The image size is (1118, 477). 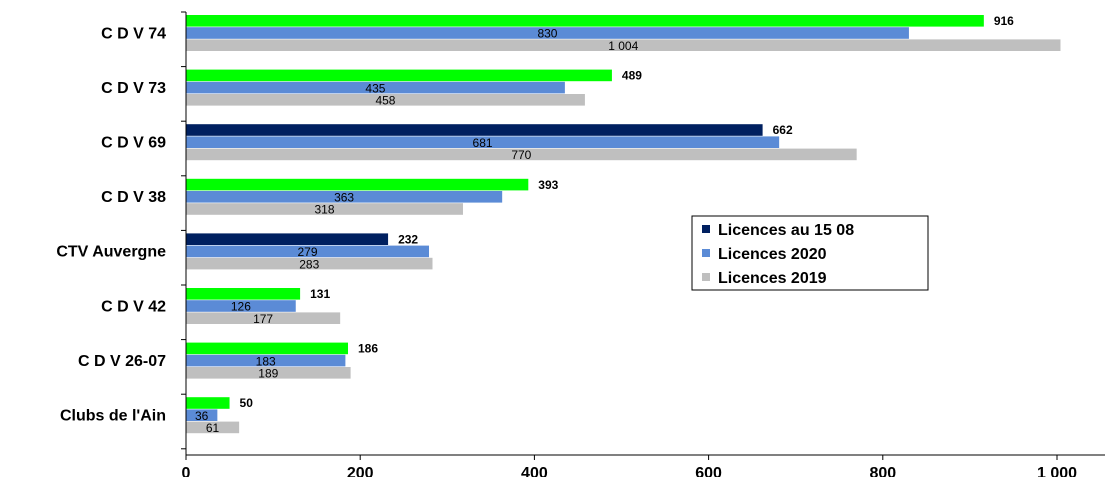 What do you see at coordinates (632, 76) in the screenshot?
I see `data-label: 489` at bounding box center [632, 76].